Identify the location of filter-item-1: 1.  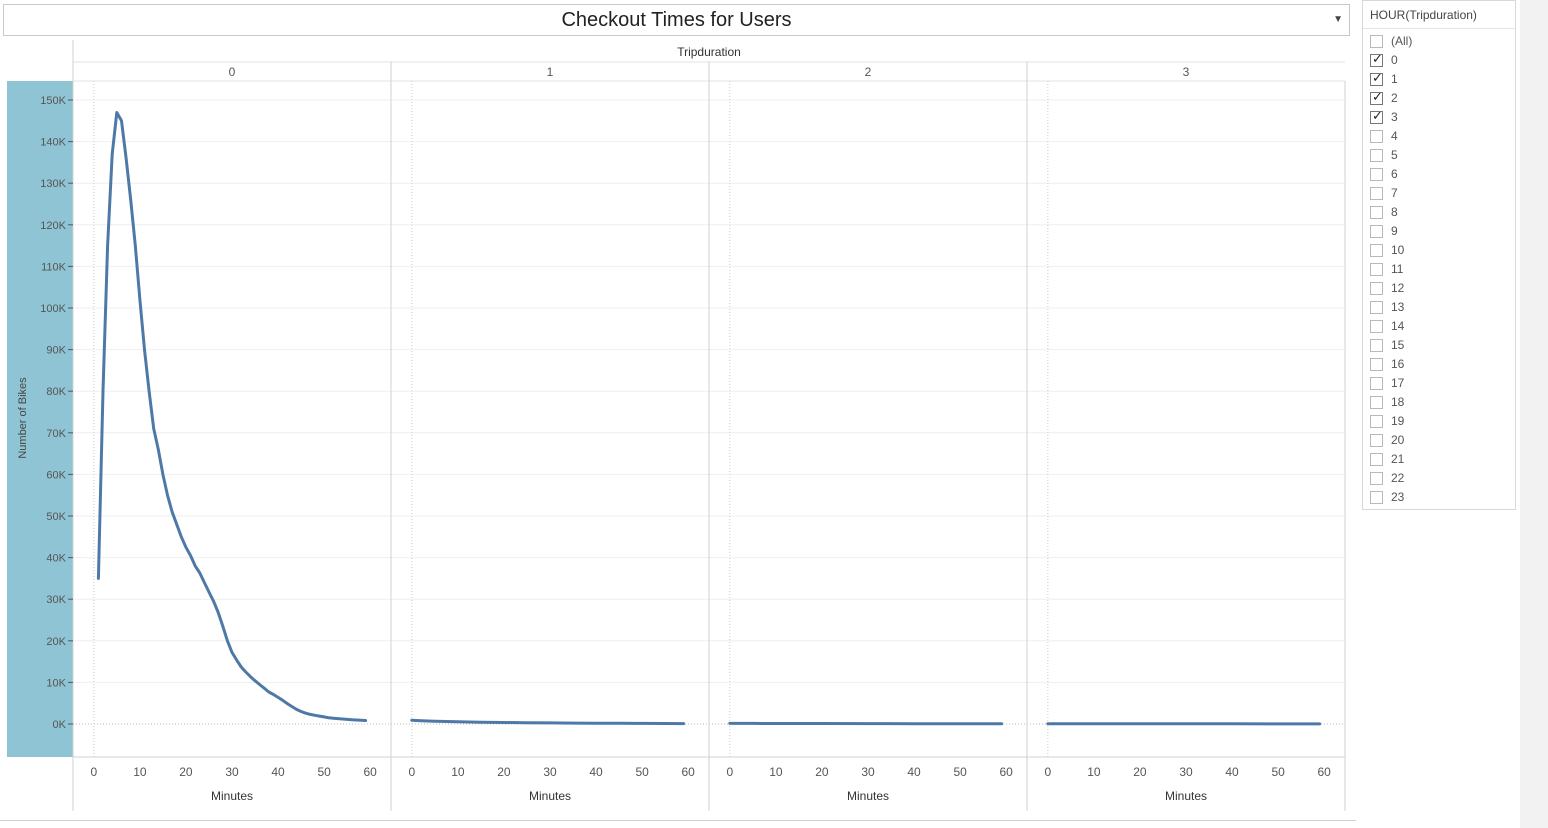
(1440, 80).